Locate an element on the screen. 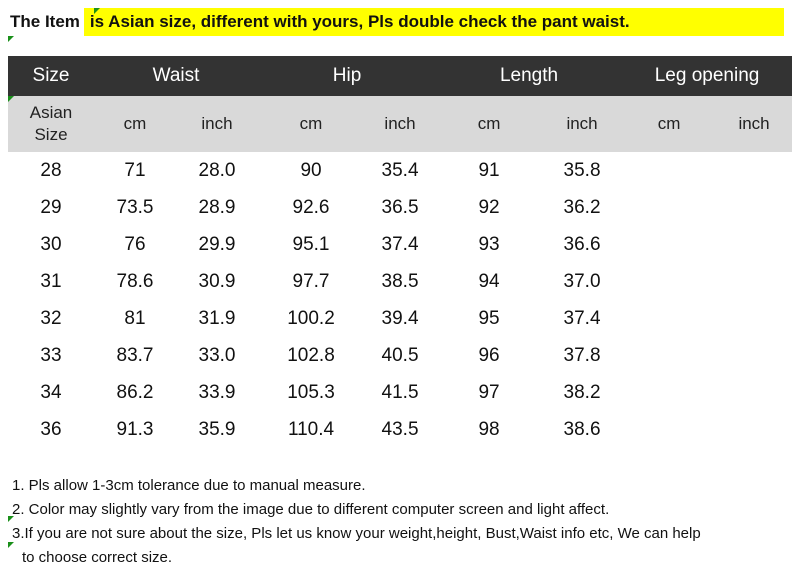 The height and width of the screenshot is (570, 800). cell-length-cm: 92 is located at coordinates (489, 207).